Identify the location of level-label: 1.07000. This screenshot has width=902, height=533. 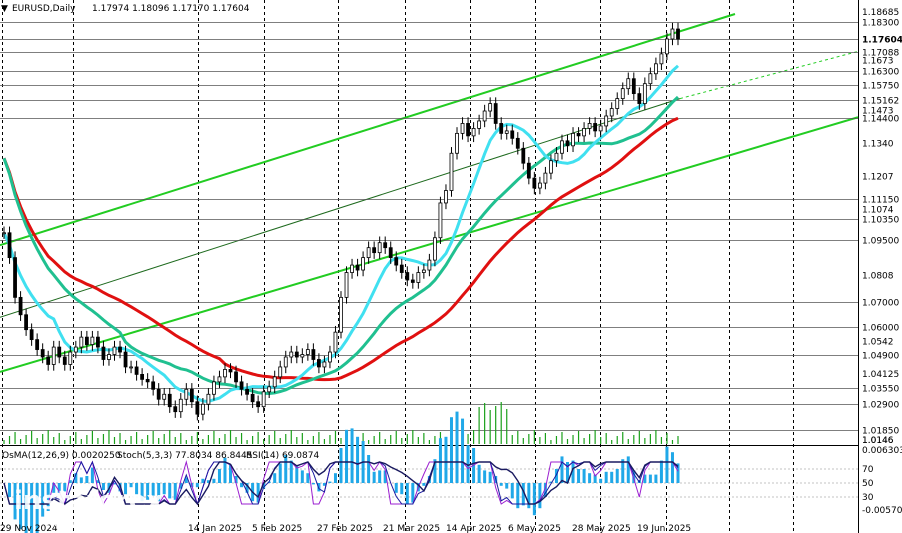
(880, 304).